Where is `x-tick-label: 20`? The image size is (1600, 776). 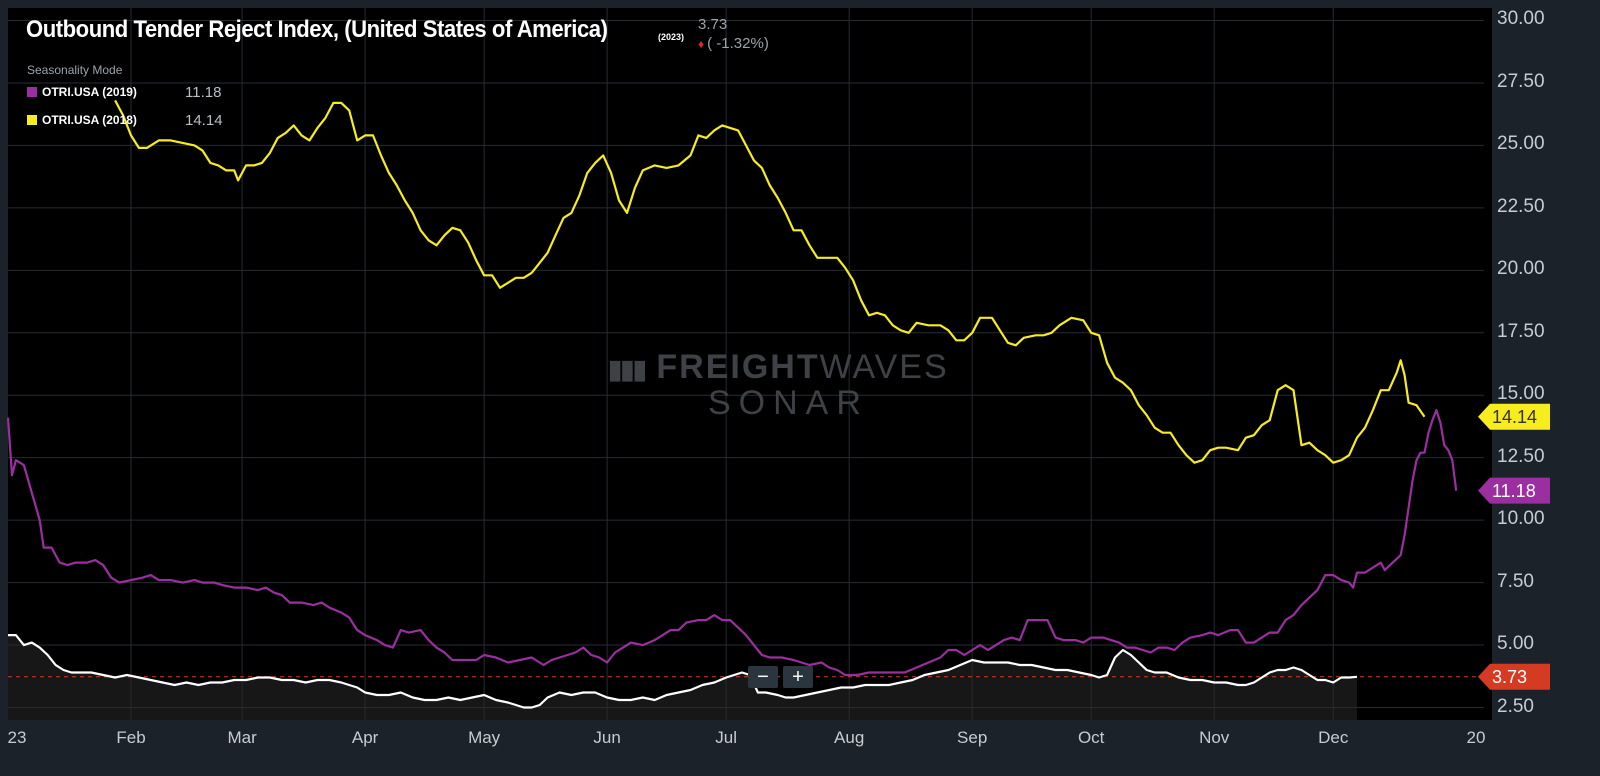 x-tick-label: 20 is located at coordinates (1476, 737).